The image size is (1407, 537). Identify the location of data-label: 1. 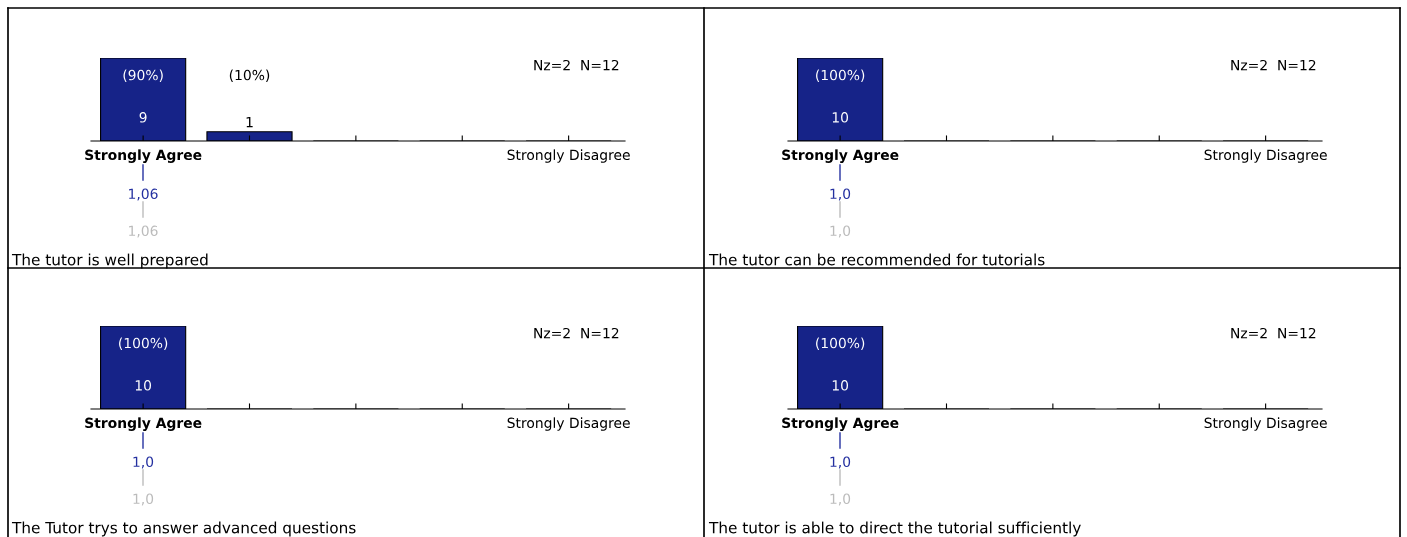
(249, 122).